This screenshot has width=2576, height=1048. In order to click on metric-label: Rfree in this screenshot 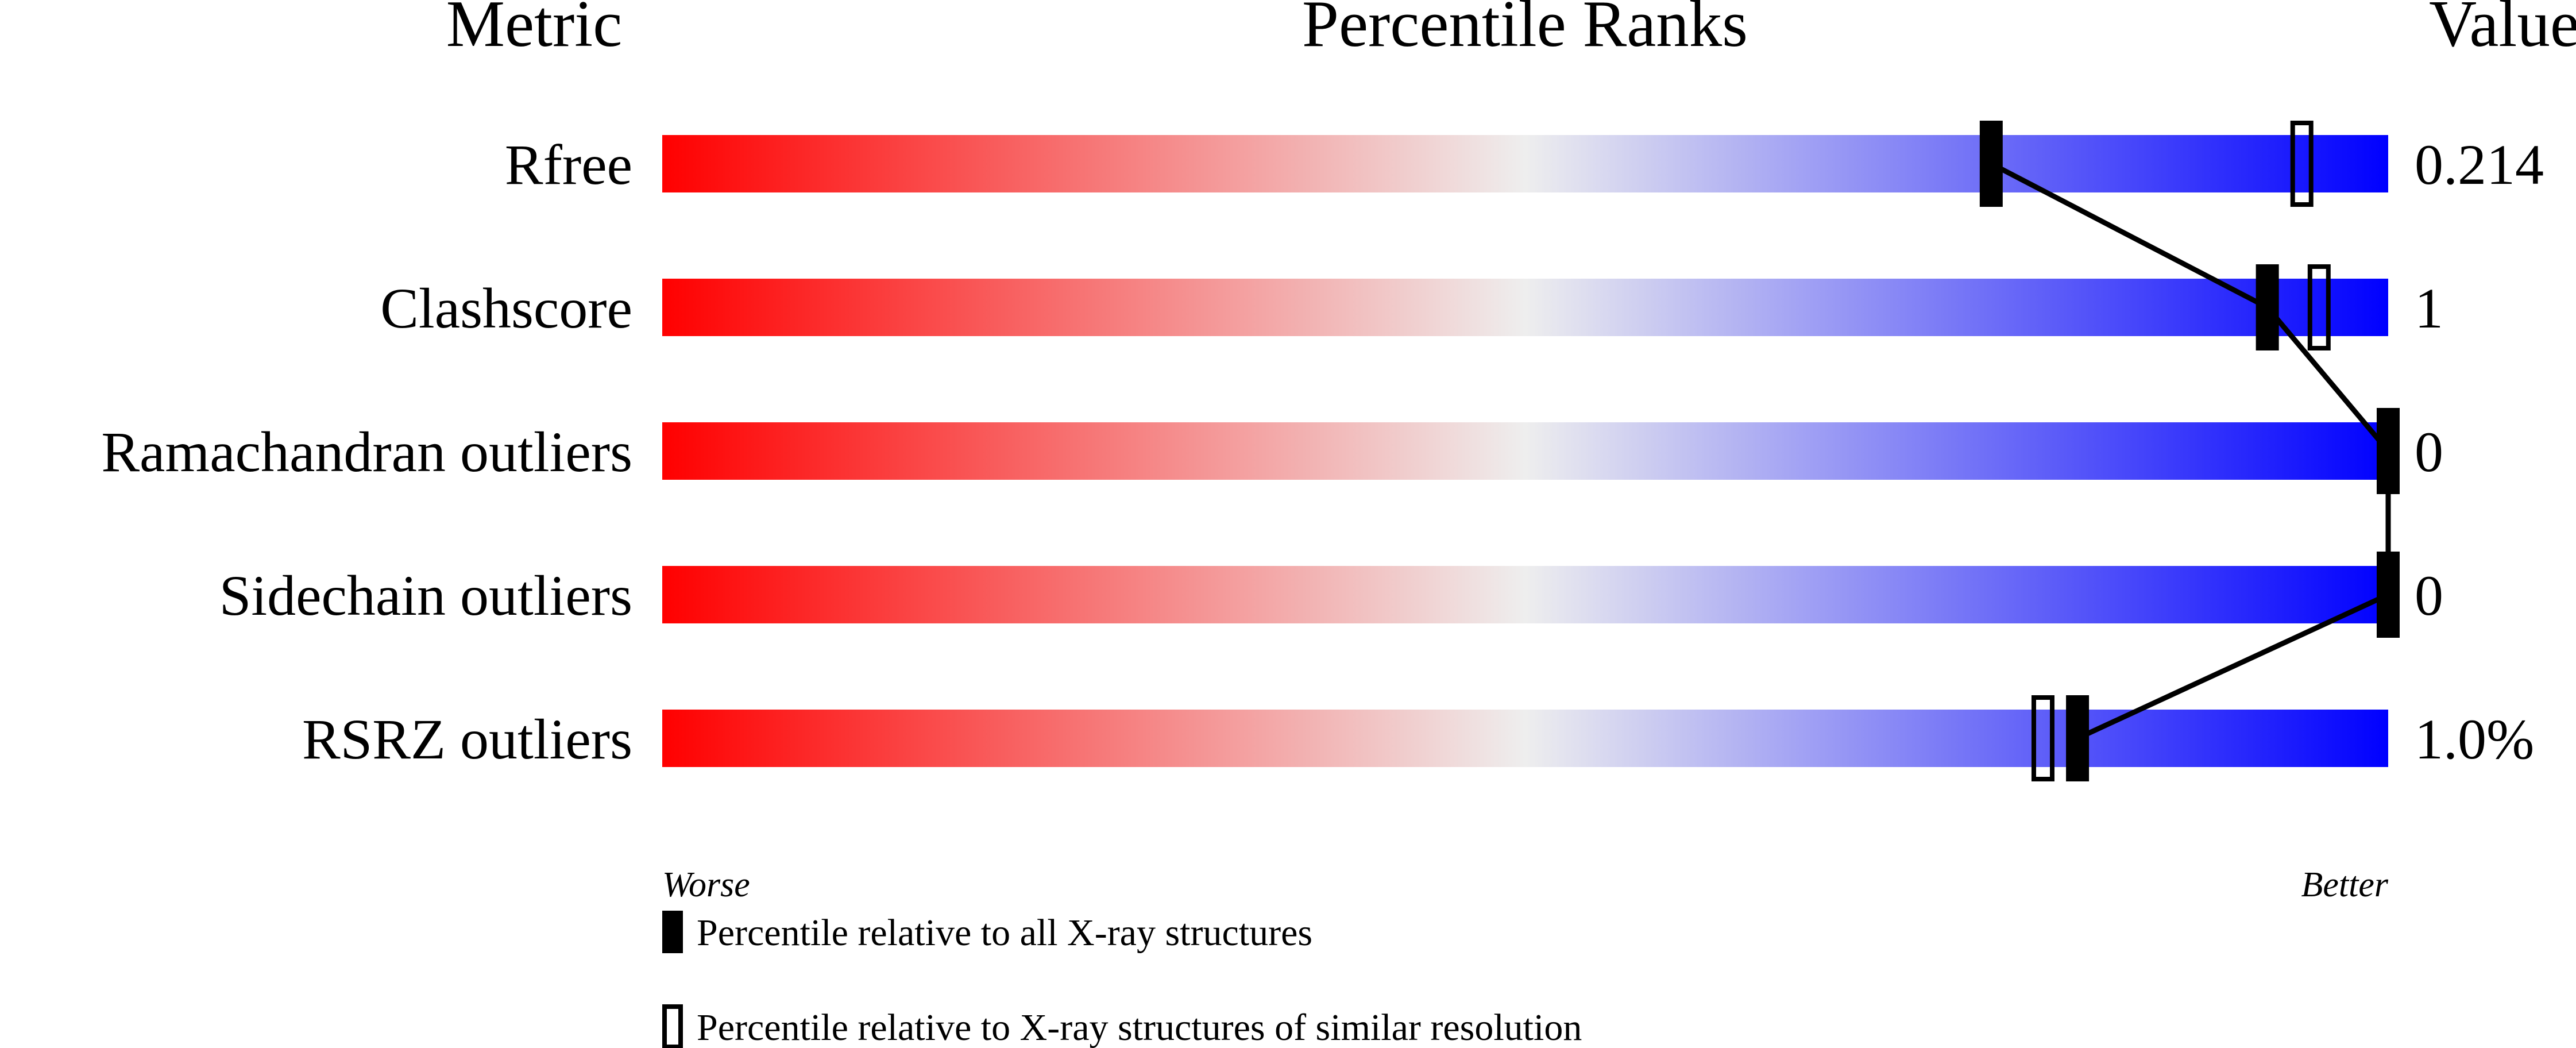, I will do `click(568, 164)`.